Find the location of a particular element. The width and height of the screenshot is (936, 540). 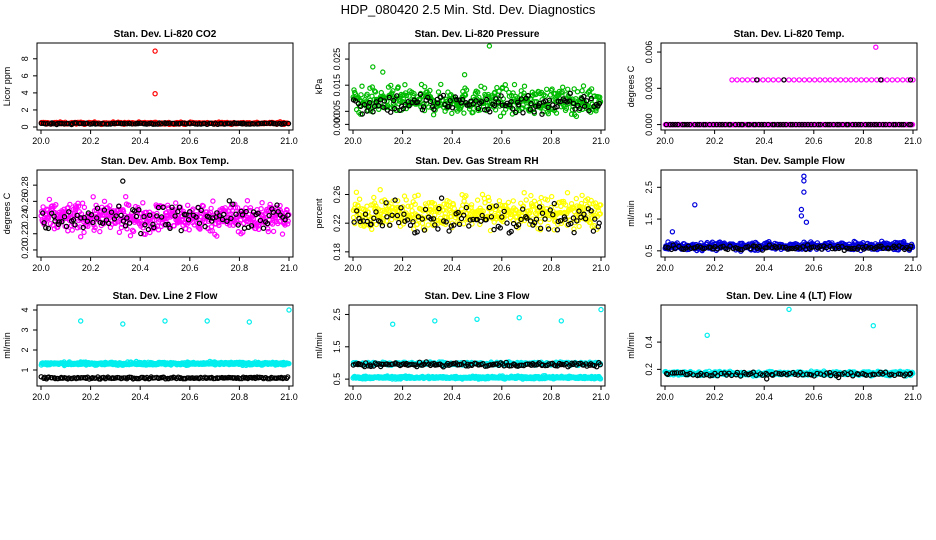

y-axis-label: degrees C is located at coordinates (7, 213).